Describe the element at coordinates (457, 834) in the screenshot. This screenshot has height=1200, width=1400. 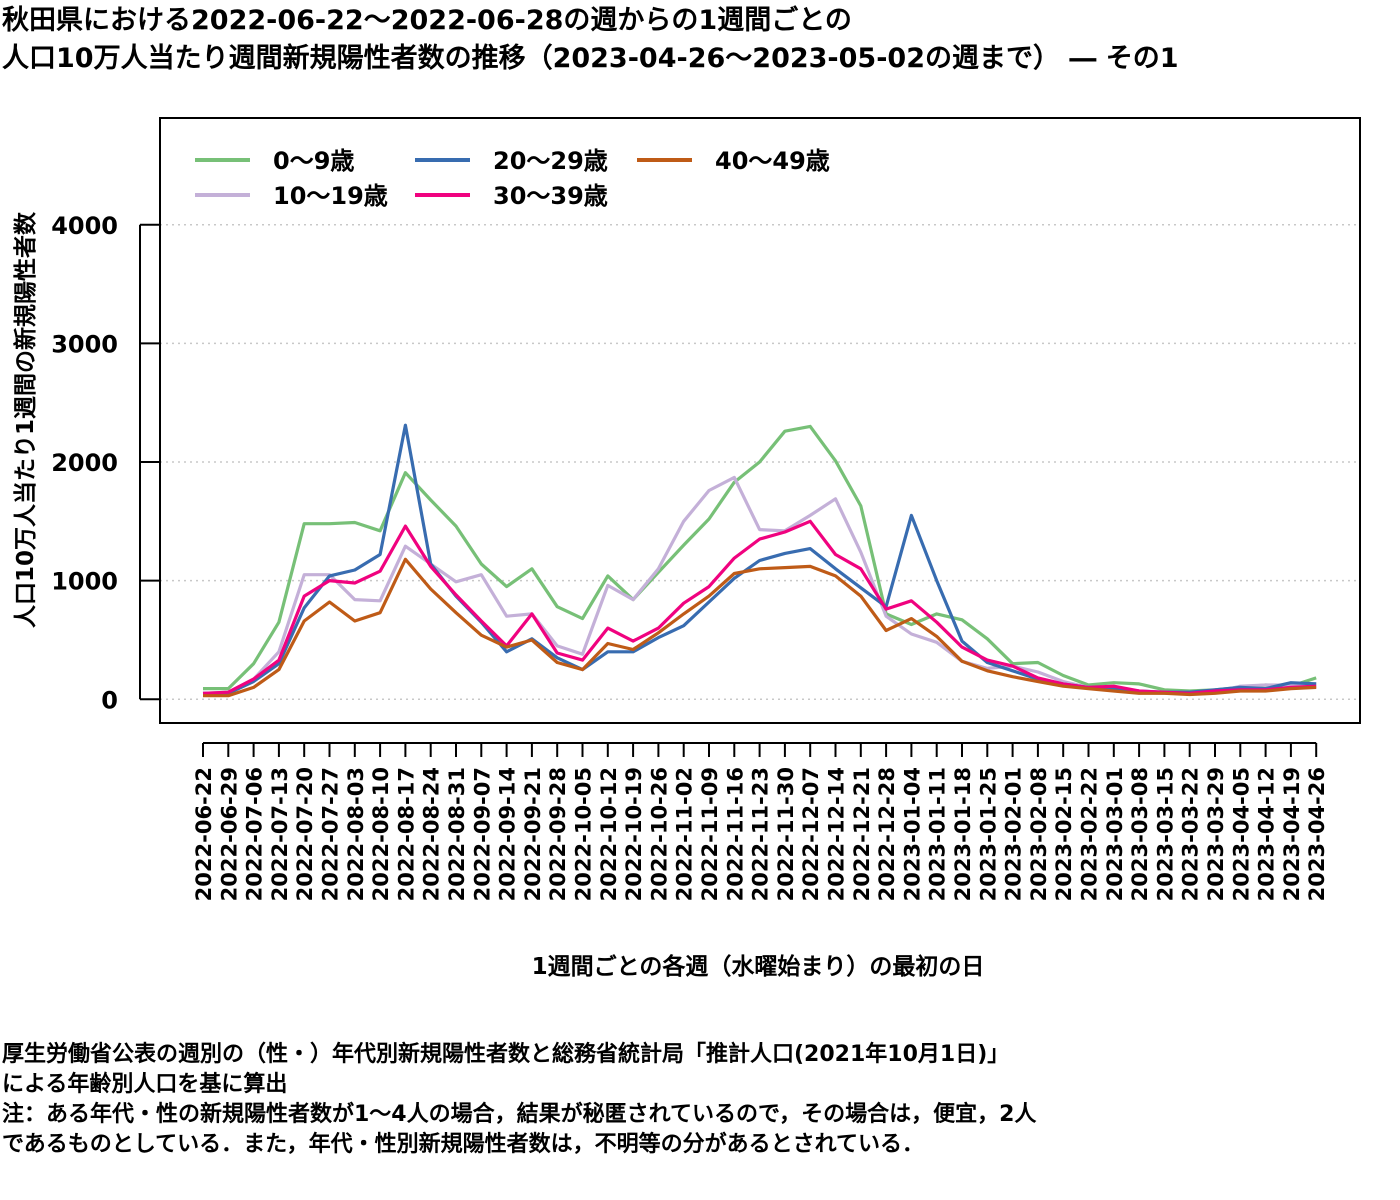
I see `x-tick-label: 2022-08-31` at that location.